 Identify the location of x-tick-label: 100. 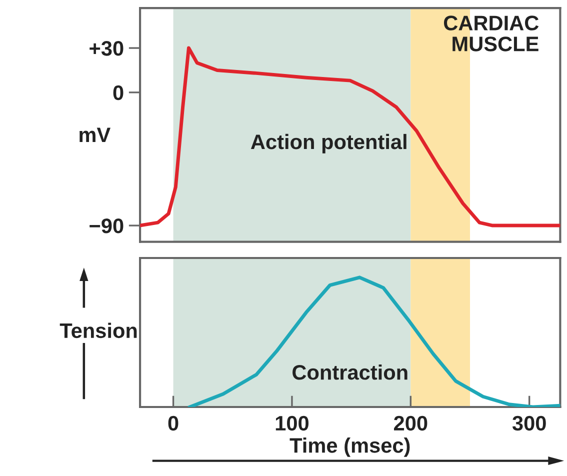
(292, 423).